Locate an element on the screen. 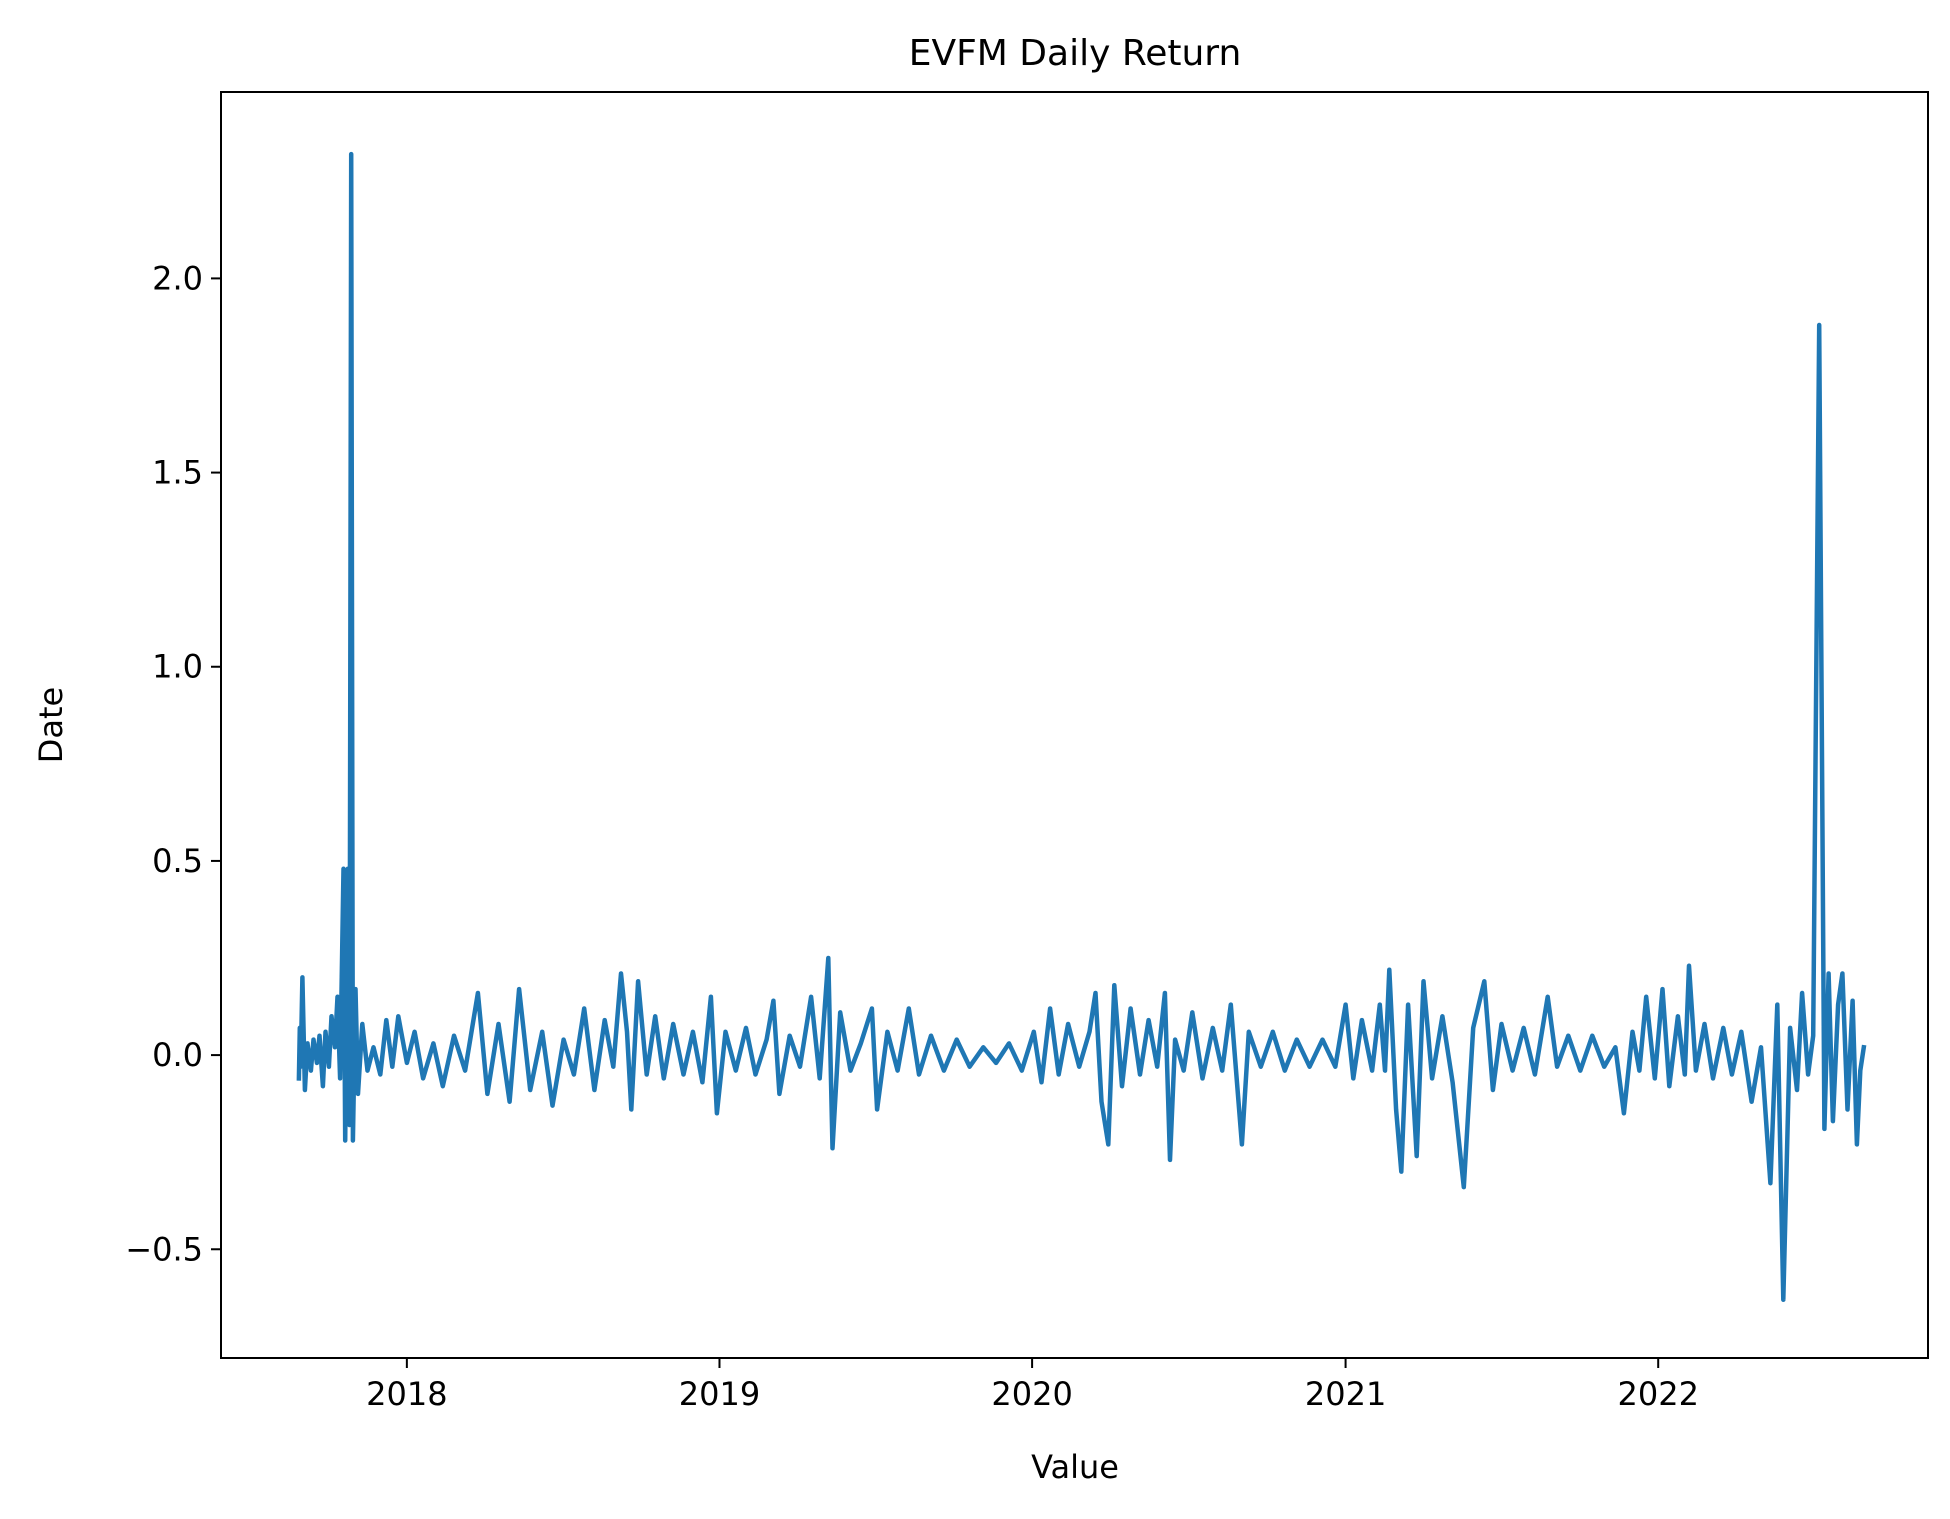 This screenshot has width=1950, height=1519. y-tick-label-4: 0.0 is located at coordinates (177, 1055).